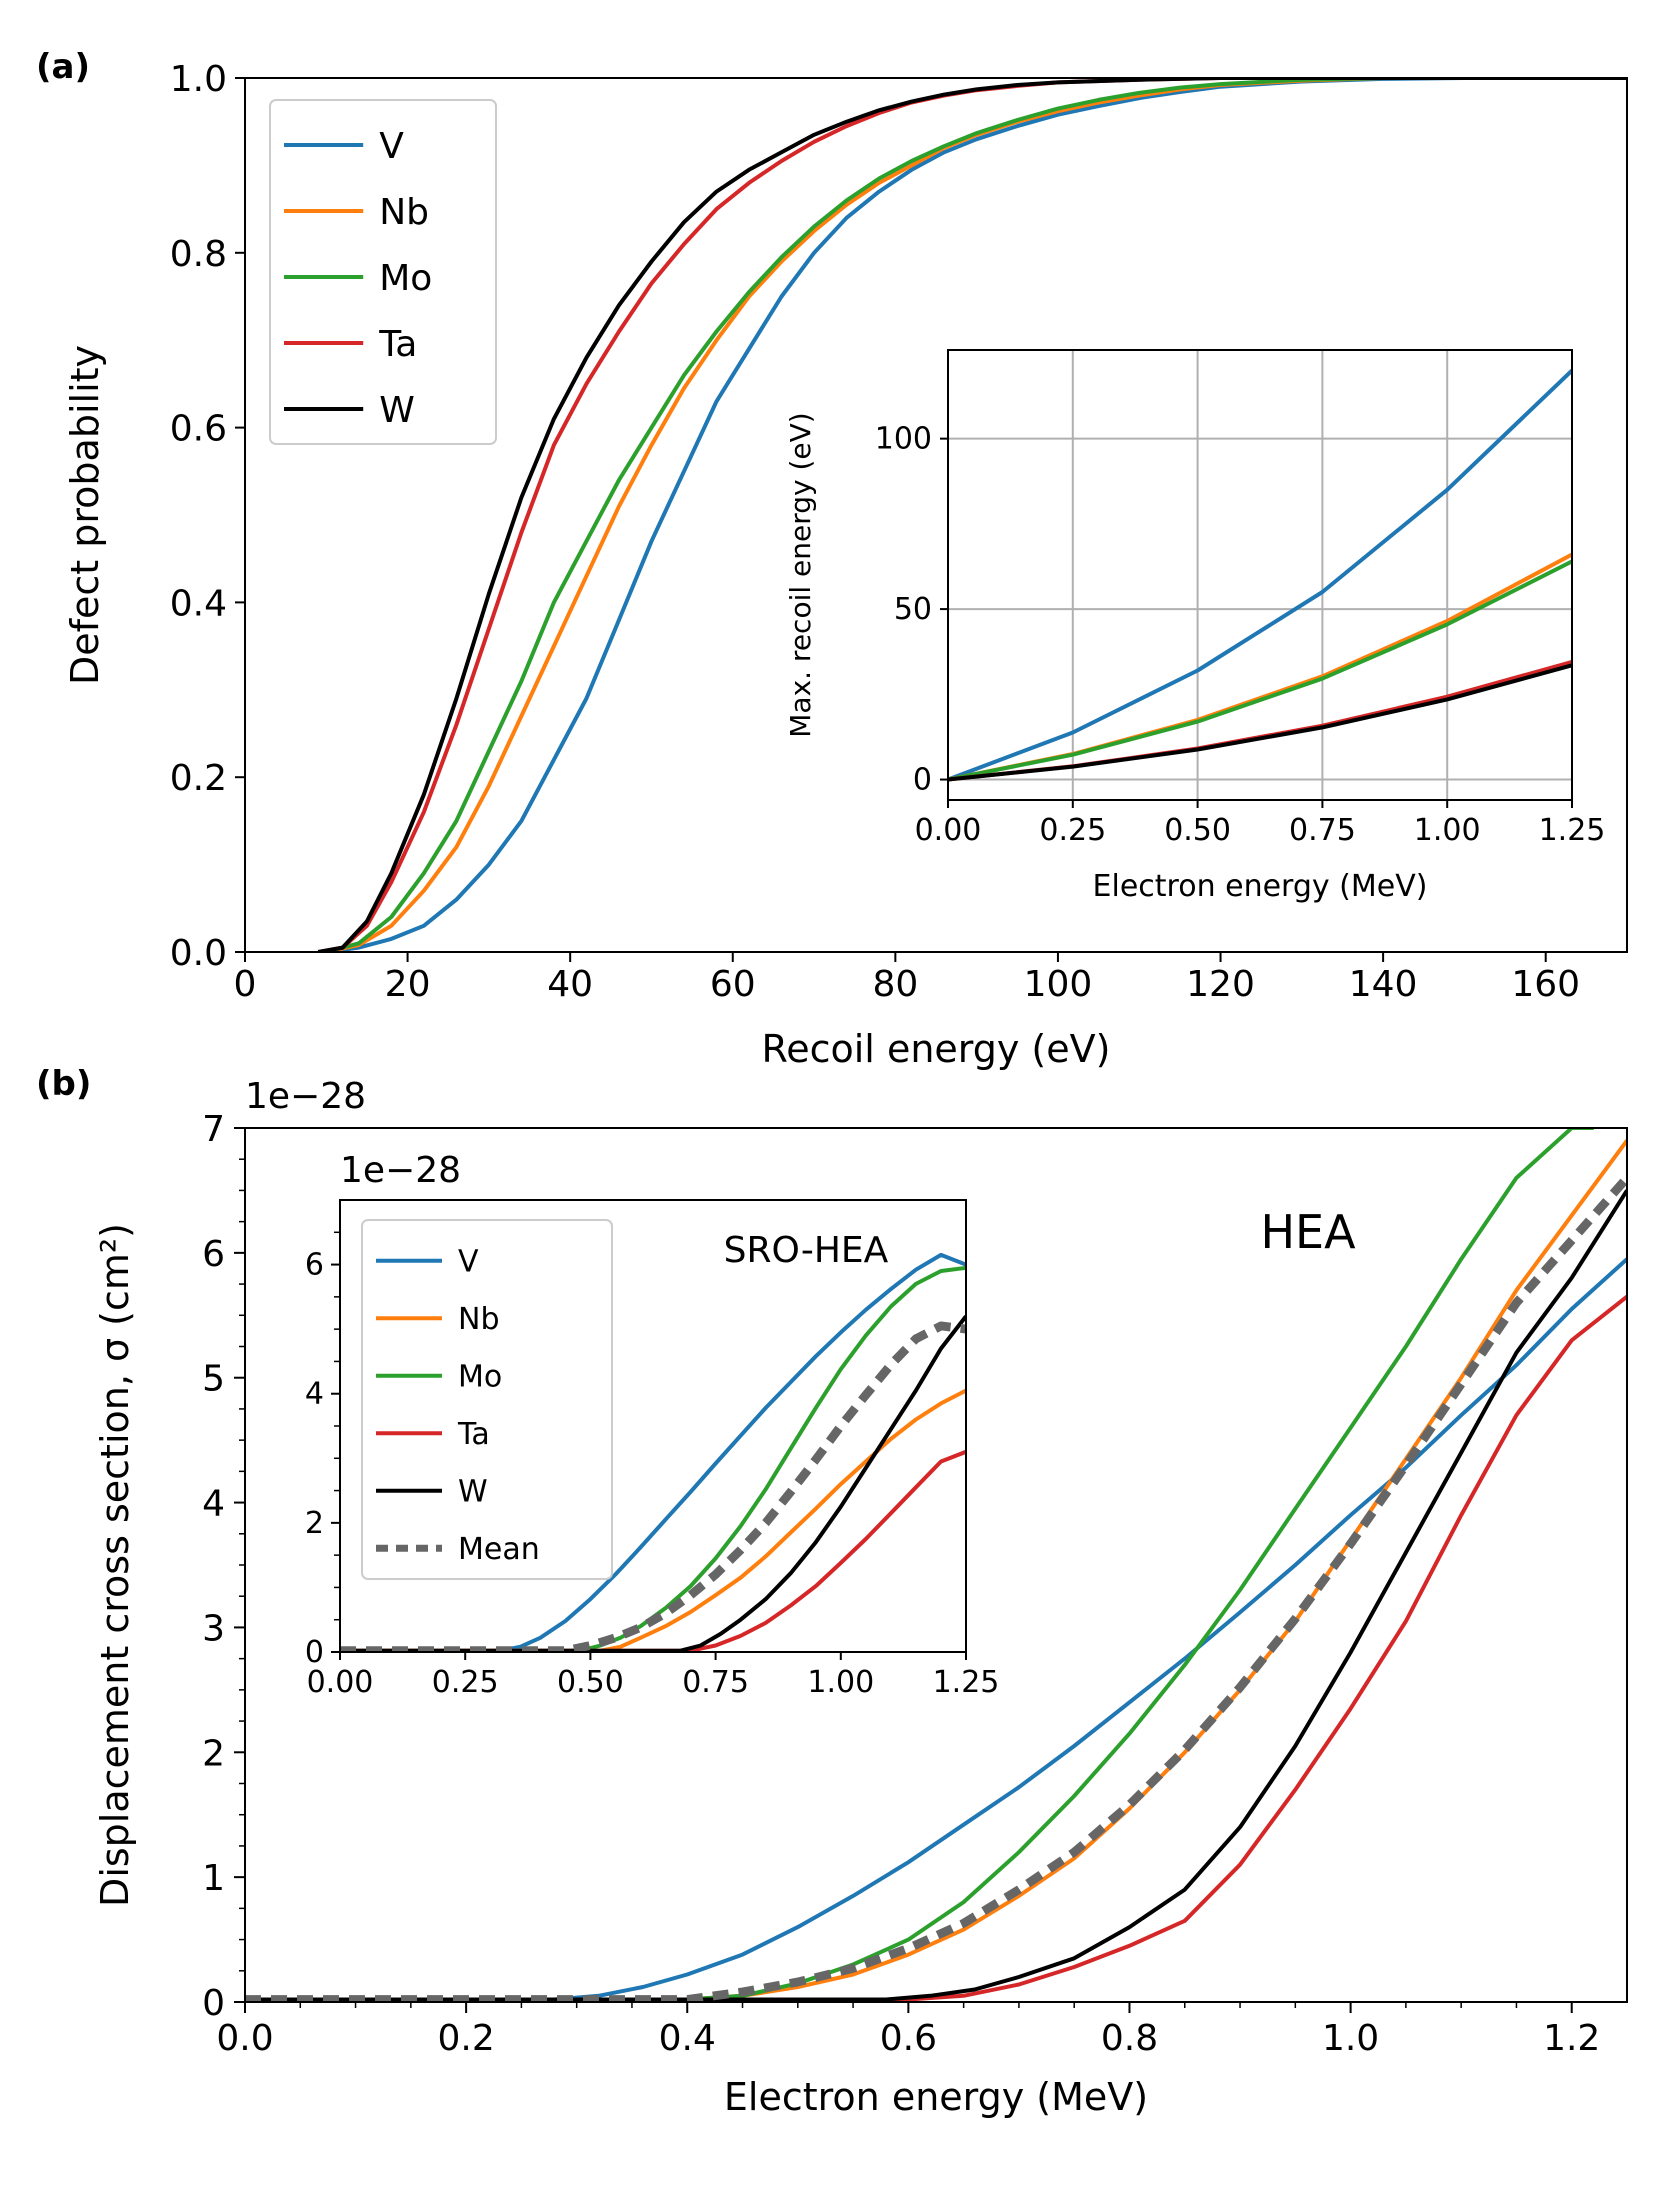  I want to click on a-xtick-label: 20, so click(408, 984).